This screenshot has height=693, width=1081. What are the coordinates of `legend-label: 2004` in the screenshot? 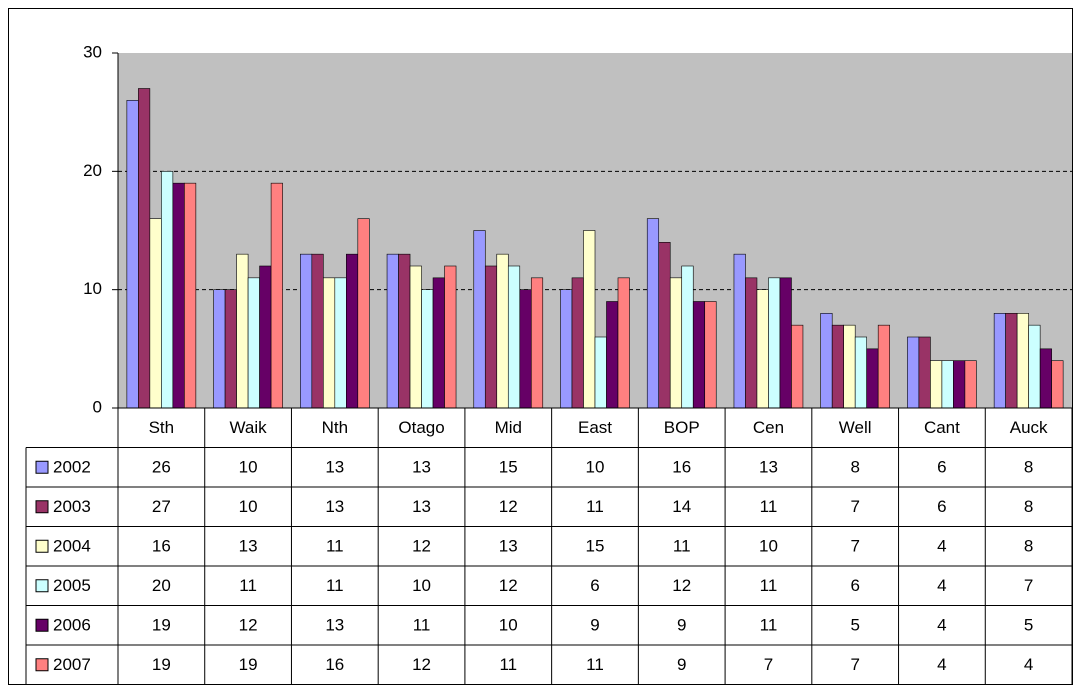 It's located at (72, 546).